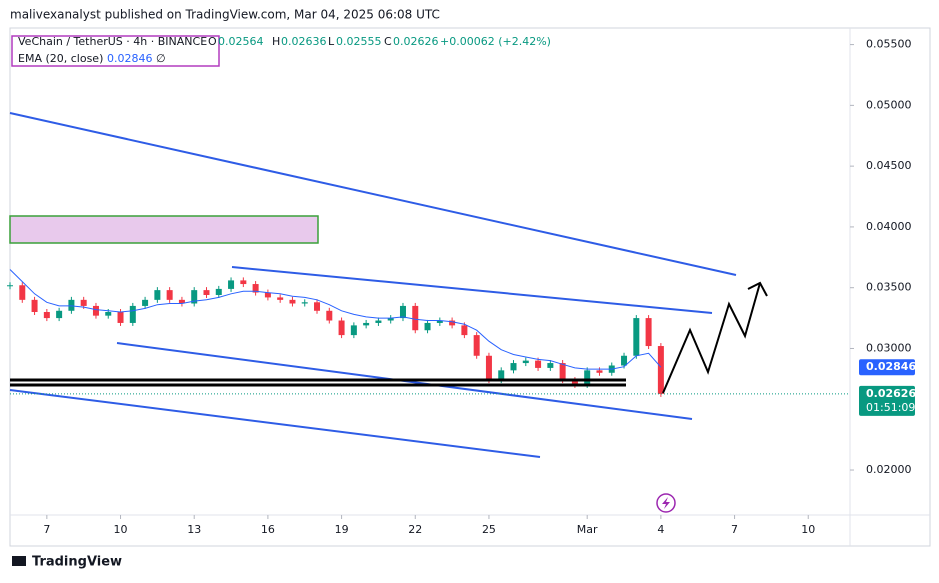 Image resolution: width=939 pixels, height=583 pixels. I want to click on event-bolt, so click(666, 503).